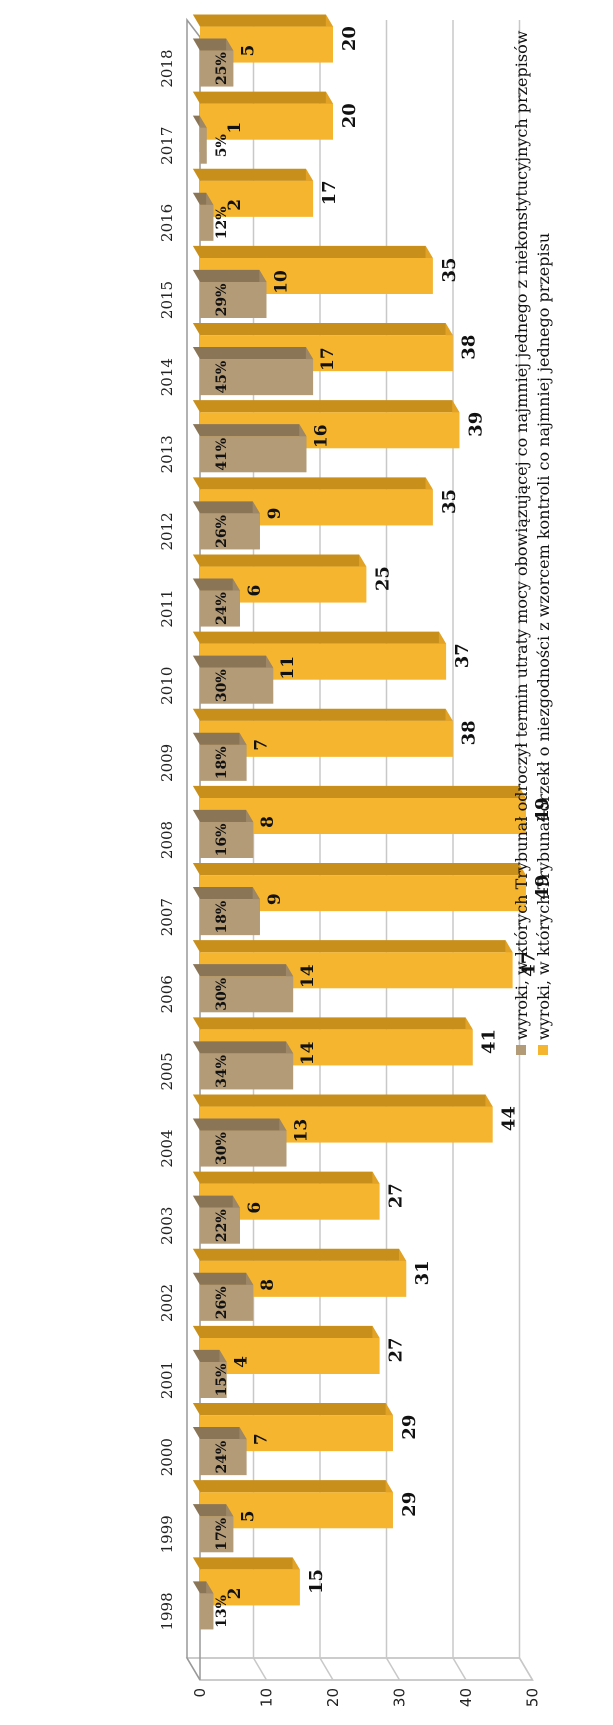 The height and width of the screenshot is (1725, 613). What do you see at coordinates (167, 686) in the screenshot?
I see `x-category-label: 2010` at bounding box center [167, 686].